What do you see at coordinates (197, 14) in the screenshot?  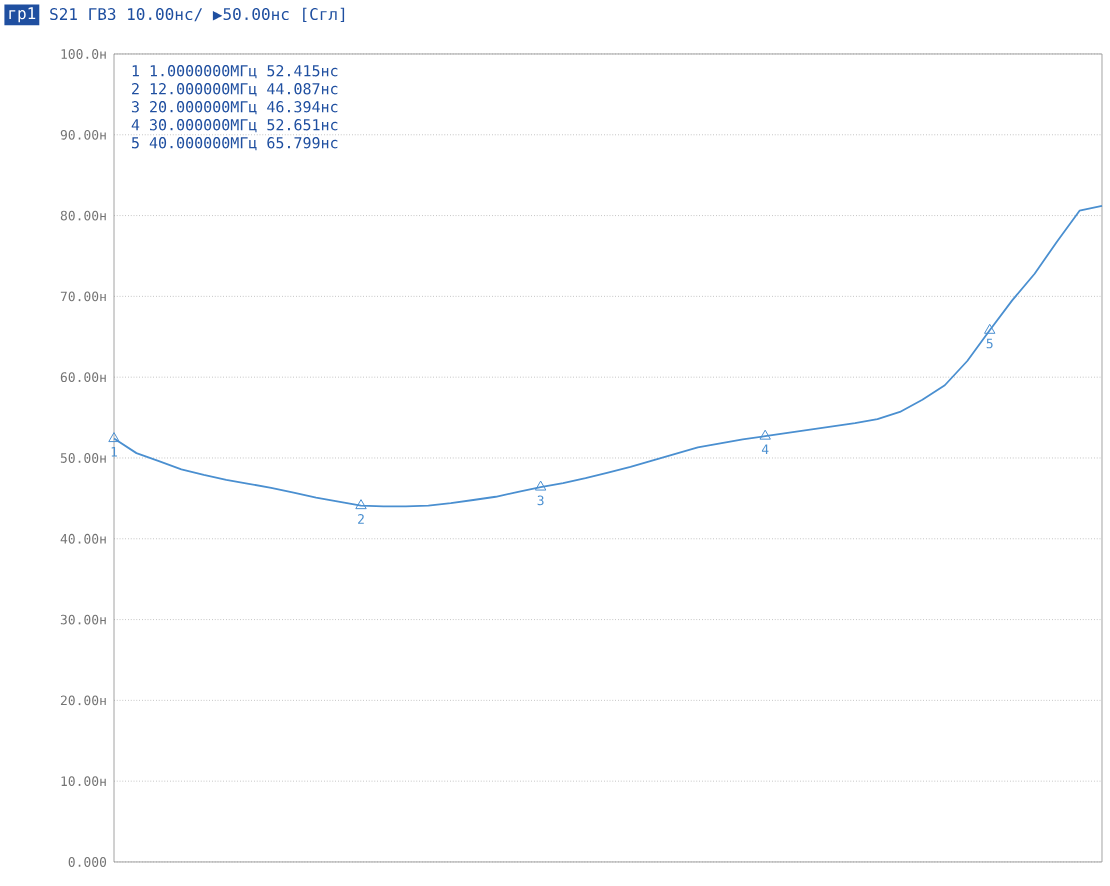 I see `chart-subtitle: S21 ГВЗ 10.00нс/ ▶50.00нс [Сгл]` at bounding box center [197, 14].